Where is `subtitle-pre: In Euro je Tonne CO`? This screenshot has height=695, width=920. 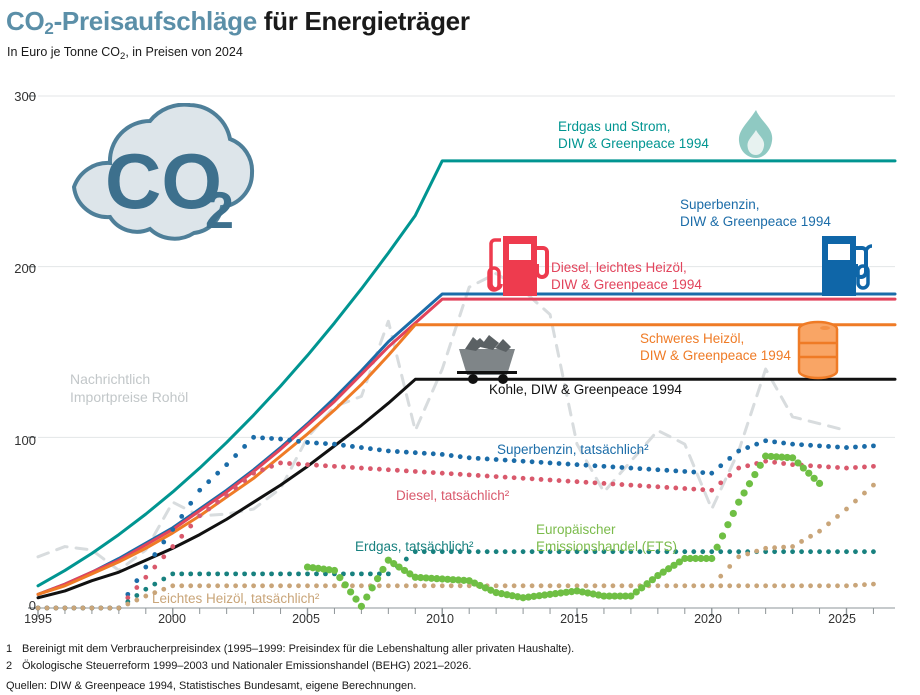 subtitle-pre: In Euro je Tonne CO is located at coordinates (64, 52).